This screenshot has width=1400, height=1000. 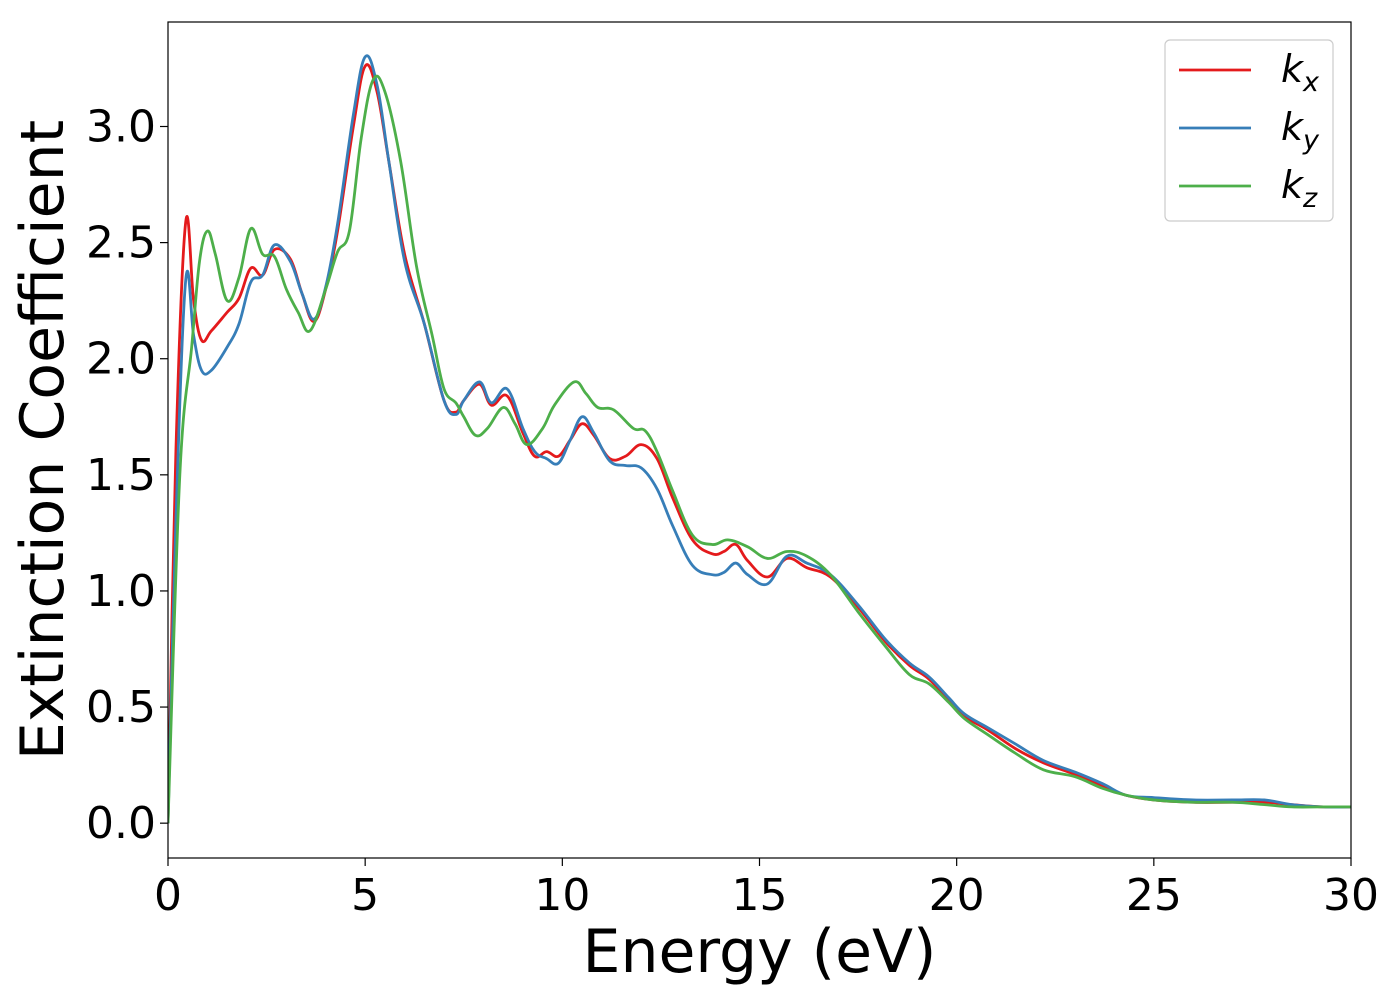 What do you see at coordinates (562, 895) in the screenshot?
I see `x-tick-label: 10` at bounding box center [562, 895].